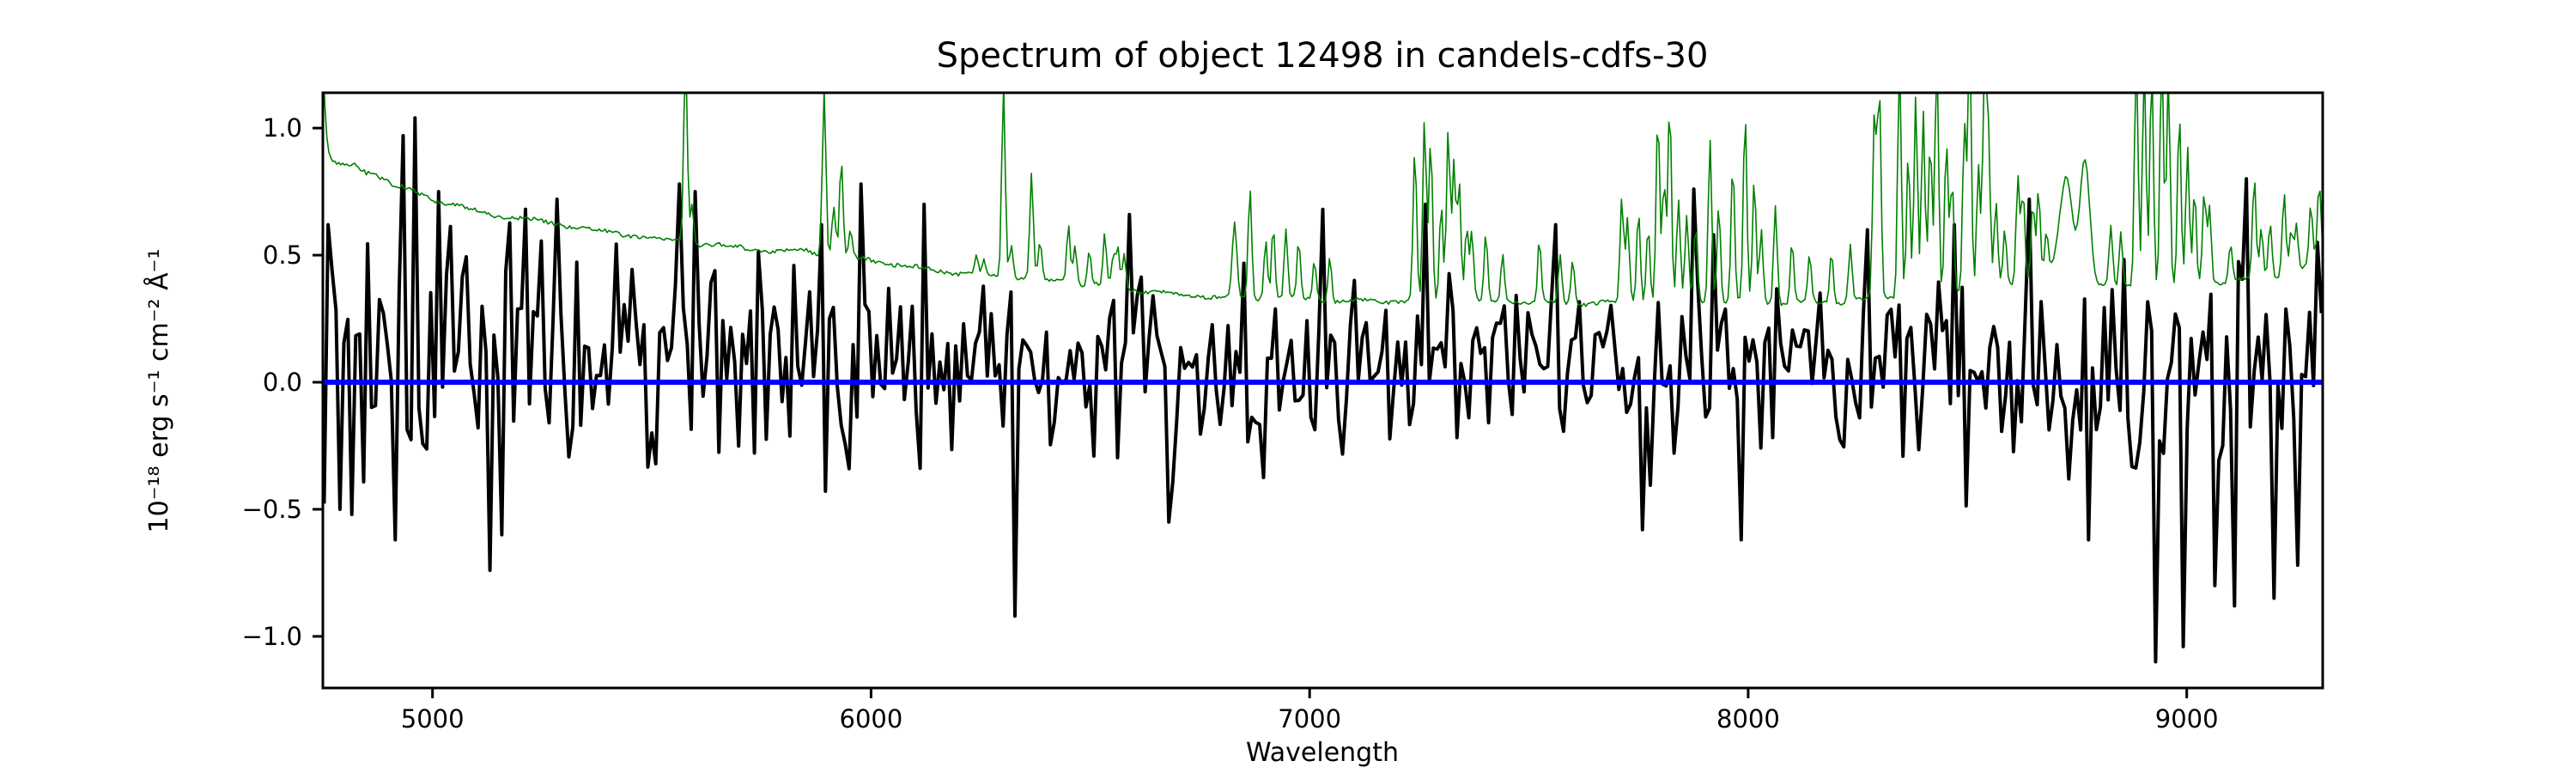  I want to click on y-tick-label: 1.0, so click(282, 128).